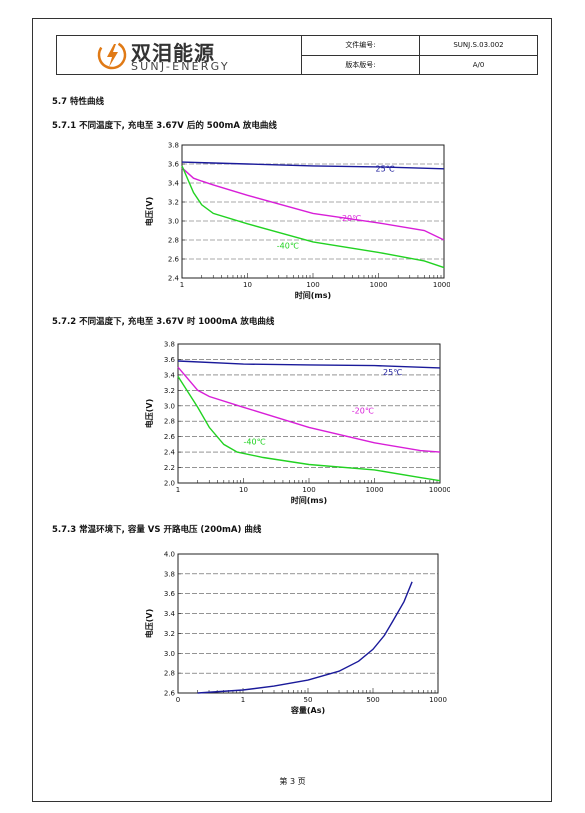 The image size is (585, 813). What do you see at coordinates (164, 126) in the screenshot?
I see `section-title-5-7-1: 5.7.1 不同温度下, 充电至 3.67V 后的 500mA 放电曲线` at bounding box center [164, 126].